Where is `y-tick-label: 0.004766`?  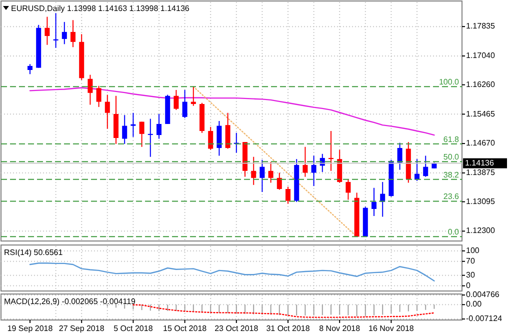 y-tick-label: 0.004766 is located at coordinates (483, 295).